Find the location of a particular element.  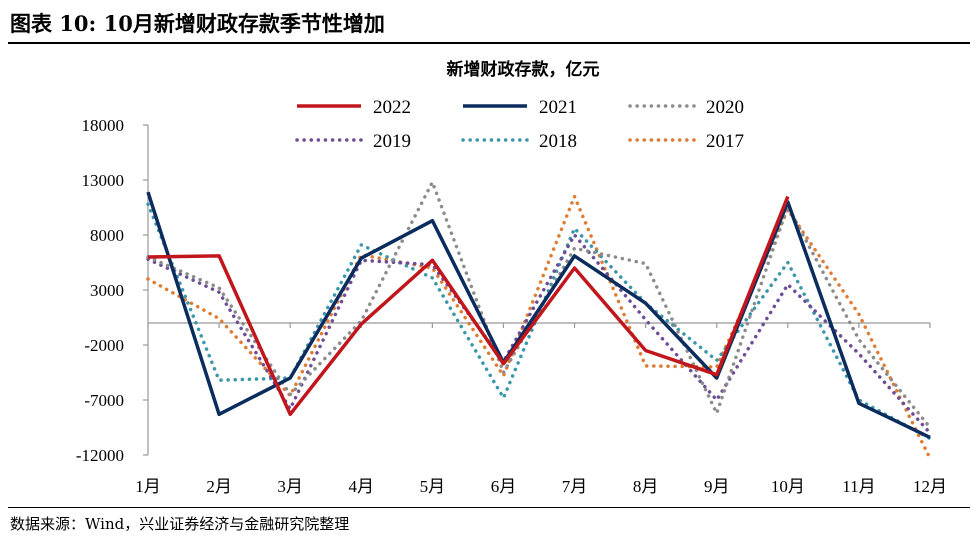

x-tick-label: 10月 is located at coordinates (788, 486).